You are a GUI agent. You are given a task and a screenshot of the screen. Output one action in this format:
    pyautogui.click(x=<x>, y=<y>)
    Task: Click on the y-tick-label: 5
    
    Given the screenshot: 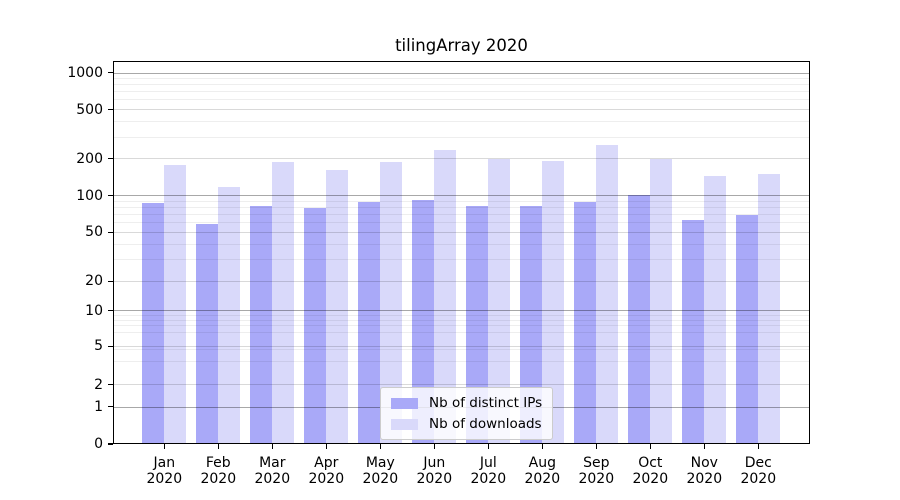 What is the action you would take?
    pyautogui.click(x=98, y=346)
    